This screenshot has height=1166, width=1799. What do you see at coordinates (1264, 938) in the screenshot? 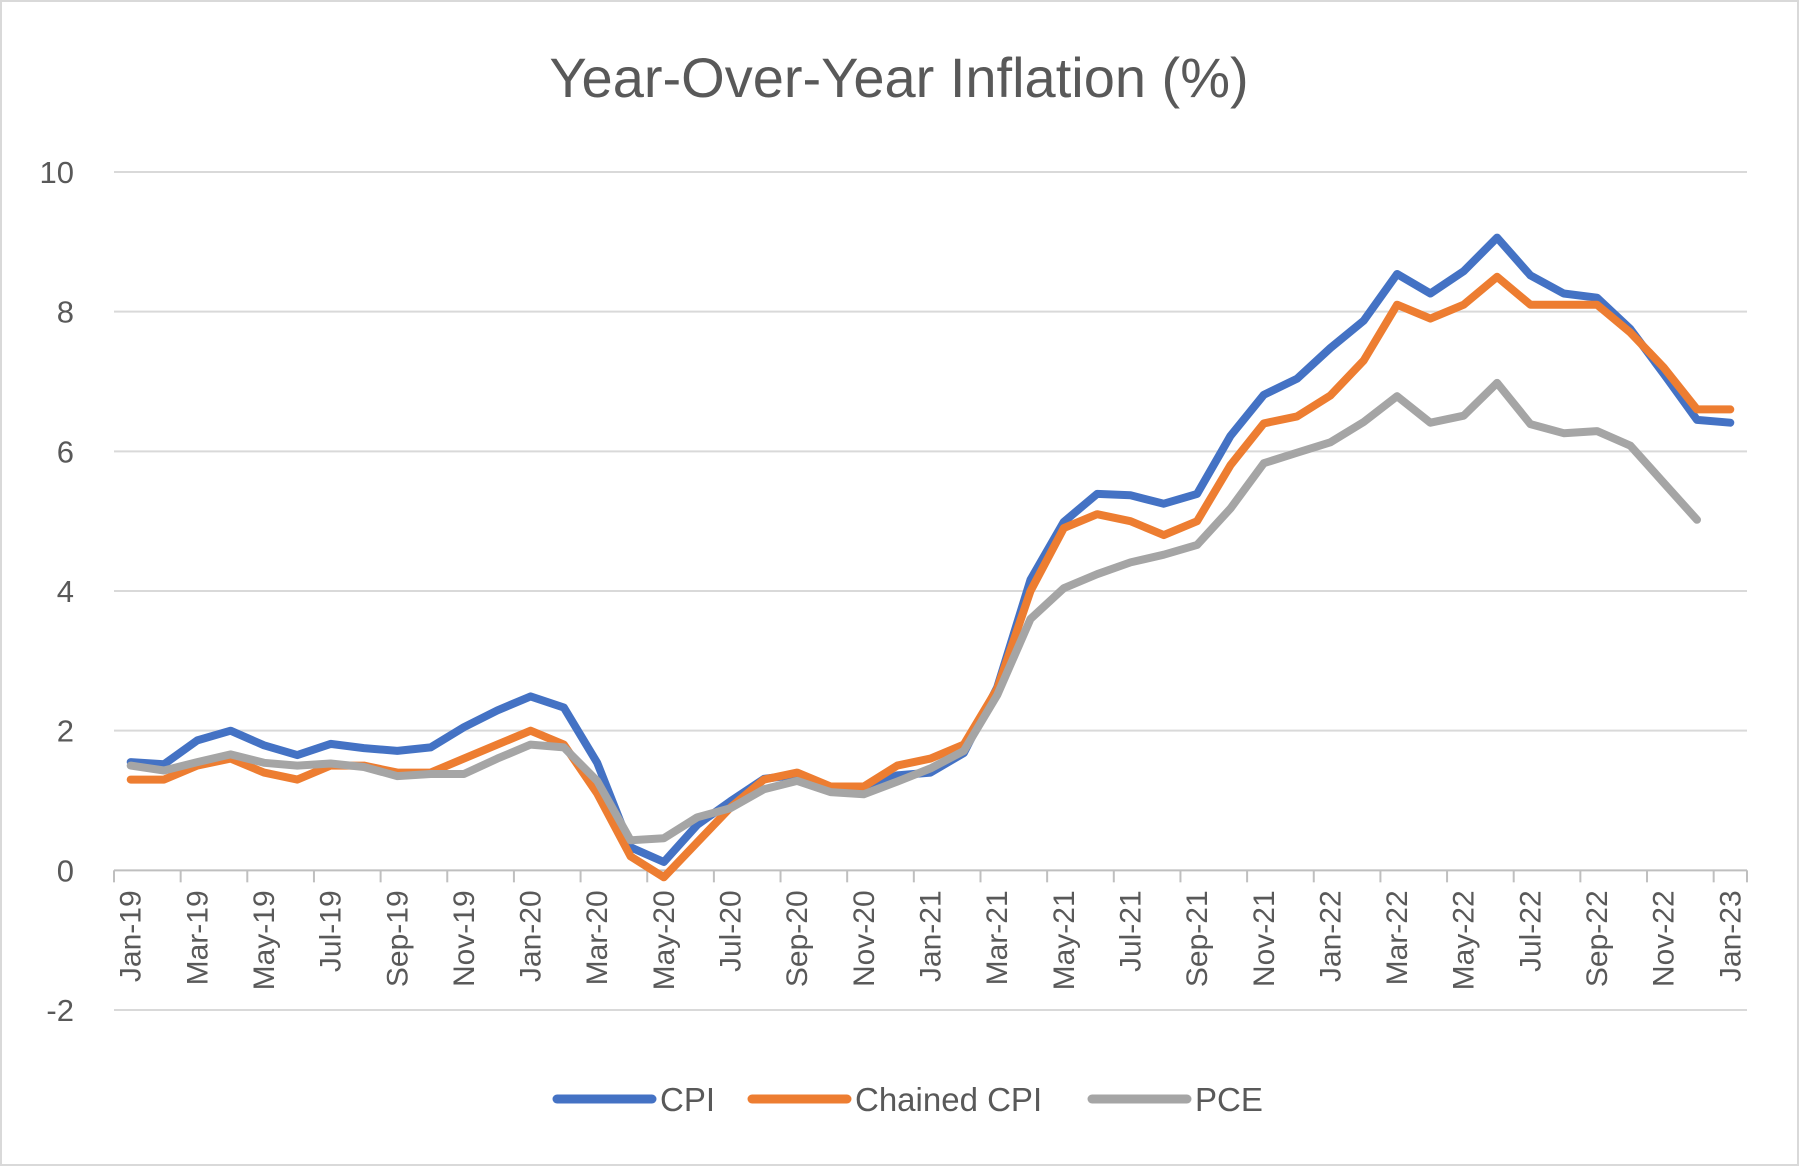
I see `x-tick-label: Nov-21` at bounding box center [1264, 938].